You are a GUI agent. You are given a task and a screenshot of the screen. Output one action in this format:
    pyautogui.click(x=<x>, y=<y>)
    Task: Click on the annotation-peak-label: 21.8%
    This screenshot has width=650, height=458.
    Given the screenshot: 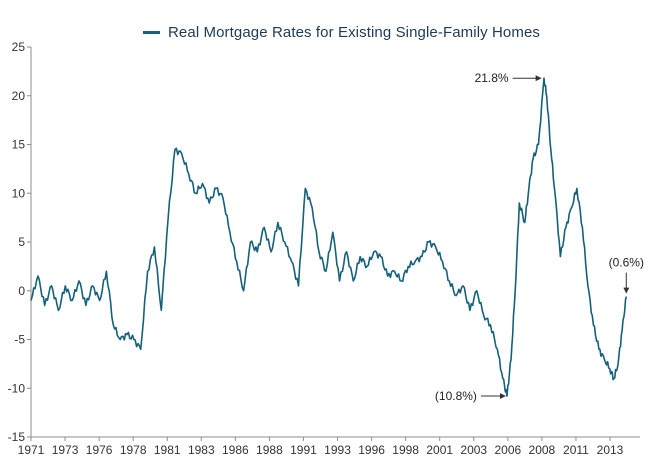 What is the action you would take?
    pyautogui.click(x=492, y=78)
    